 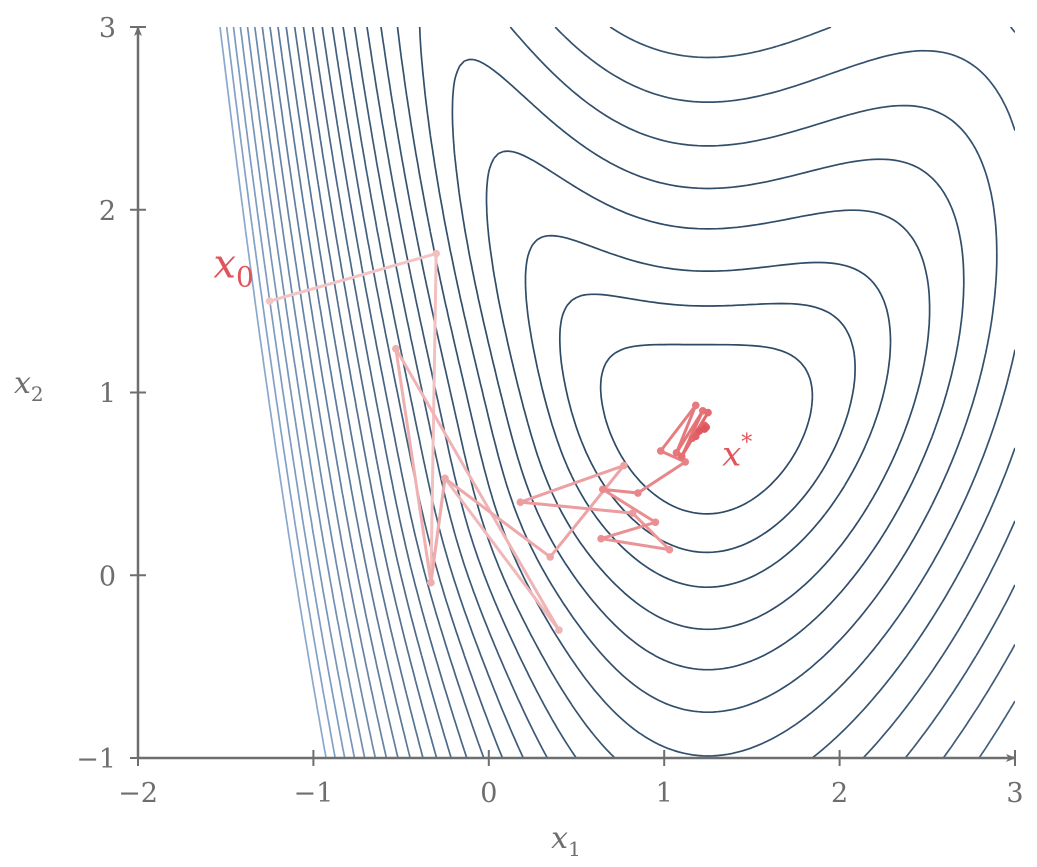 I want to click on y-ticks: −1 0 1 2 3, so click(x=111, y=394).